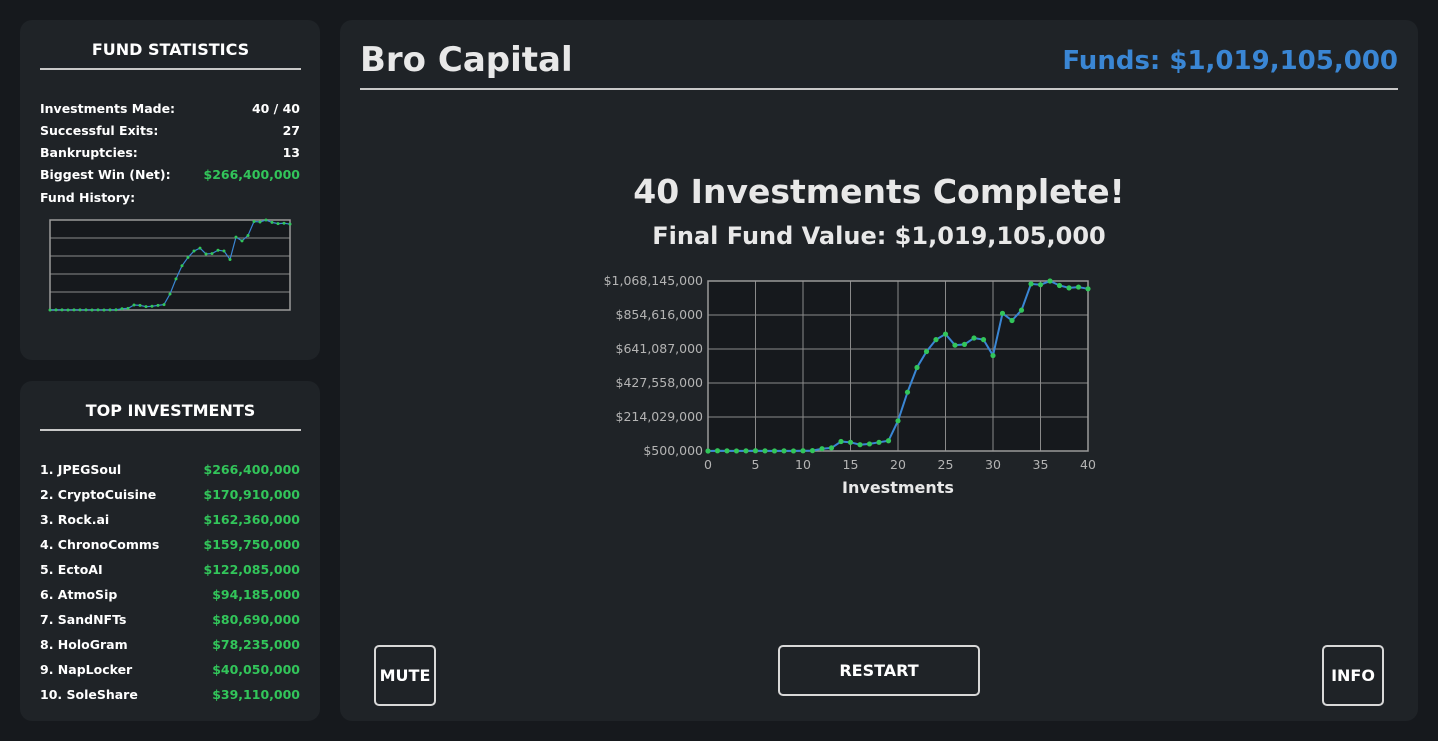  What do you see at coordinates (105, 174) in the screenshot?
I see `stat-label: Biggest Win (Net):` at bounding box center [105, 174].